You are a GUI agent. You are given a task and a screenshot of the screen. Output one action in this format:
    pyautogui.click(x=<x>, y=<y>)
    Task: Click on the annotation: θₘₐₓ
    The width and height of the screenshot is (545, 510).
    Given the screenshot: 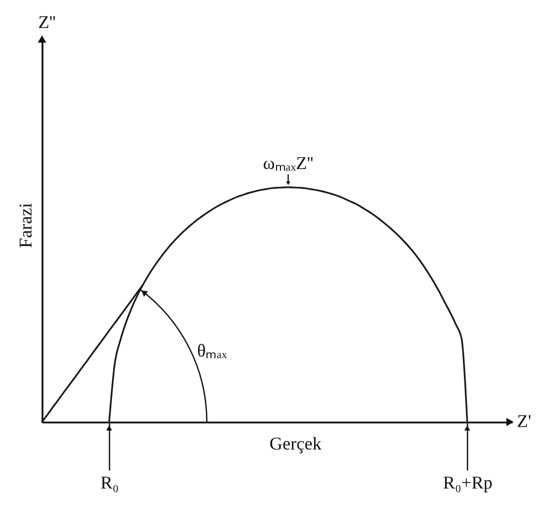 What is the action you would take?
    pyautogui.click(x=212, y=350)
    